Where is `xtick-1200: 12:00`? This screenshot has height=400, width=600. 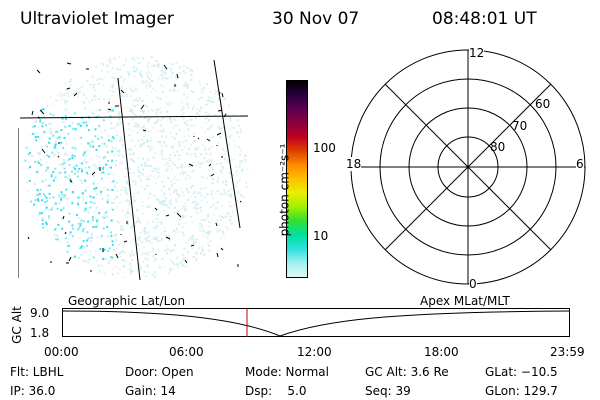
xtick-1200: 12:00 is located at coordinates (314, 352).